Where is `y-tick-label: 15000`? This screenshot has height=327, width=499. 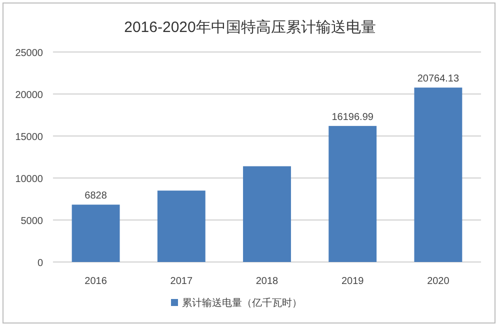 y-tick-label: 15000 is located at coordinates (29, 137).